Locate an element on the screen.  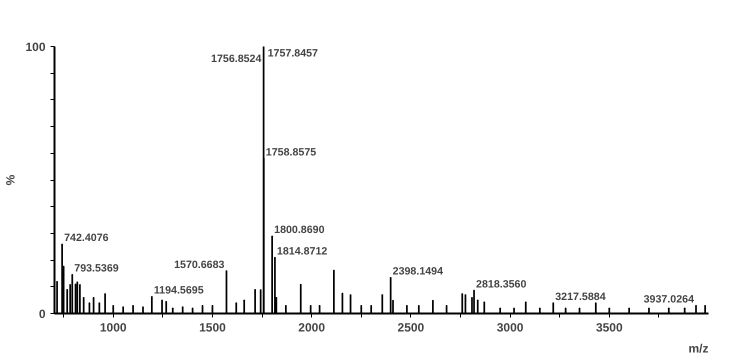
x-tick-label: 2000 is located at coordinates (312, 327).